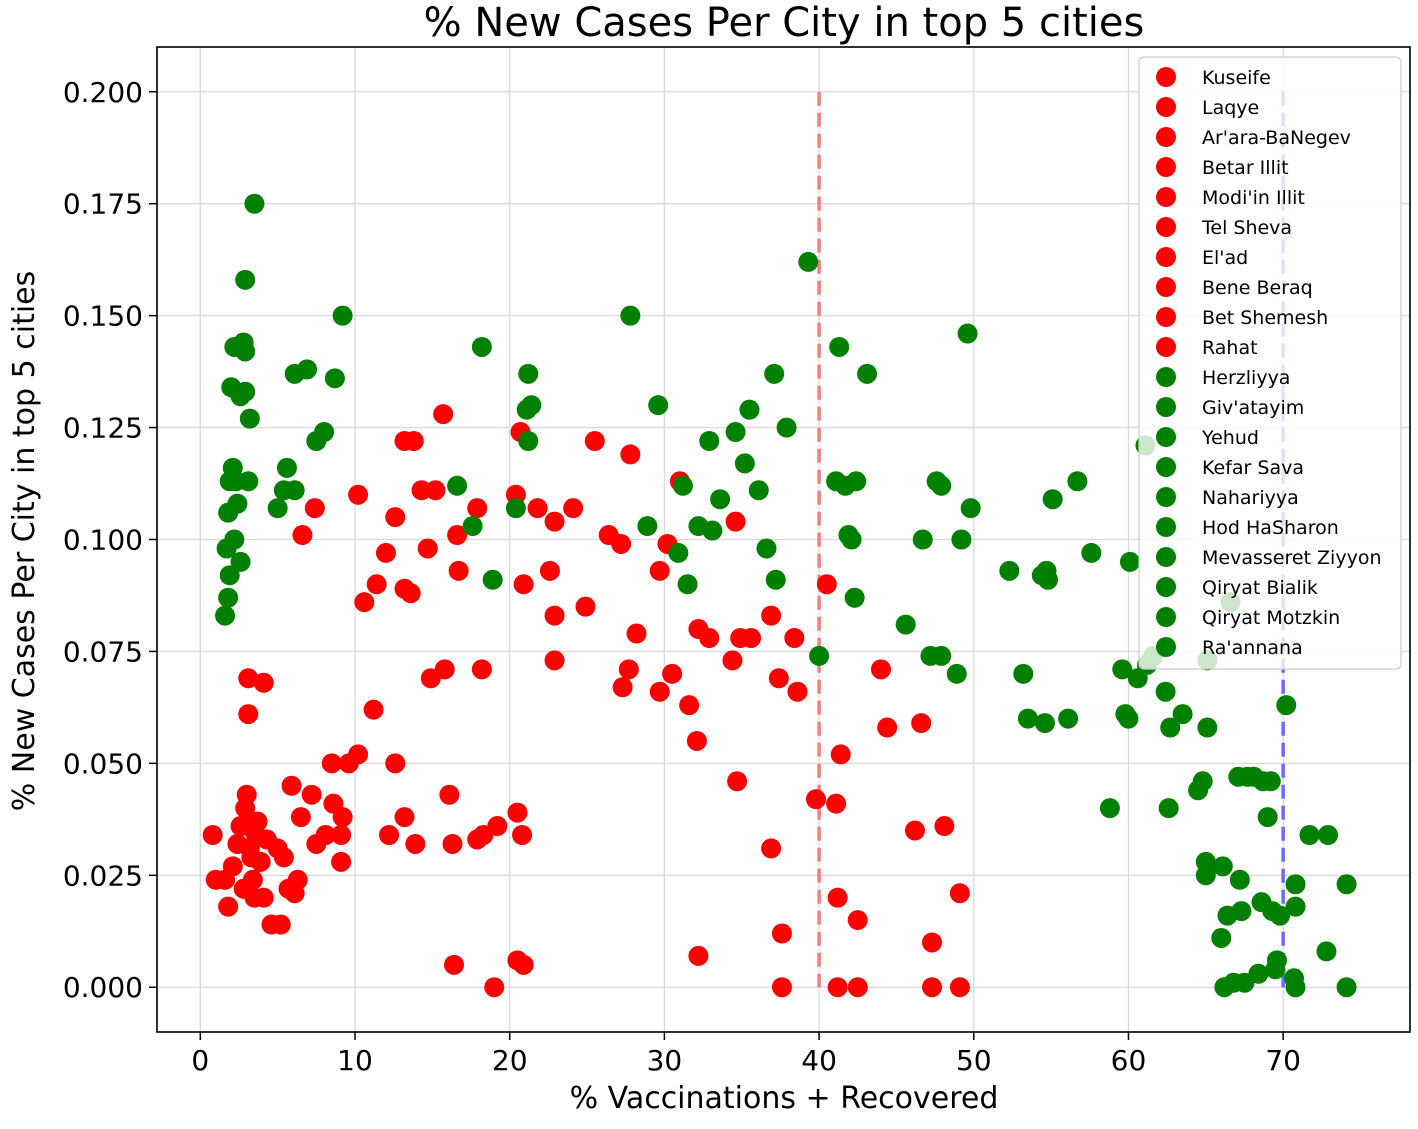 This screenshot has height=1129, width=1418. What do you see at coordinates (665, 1060) in the screenshot?
I see `x-tick-label: 30` at bounding box center [665, 1060].